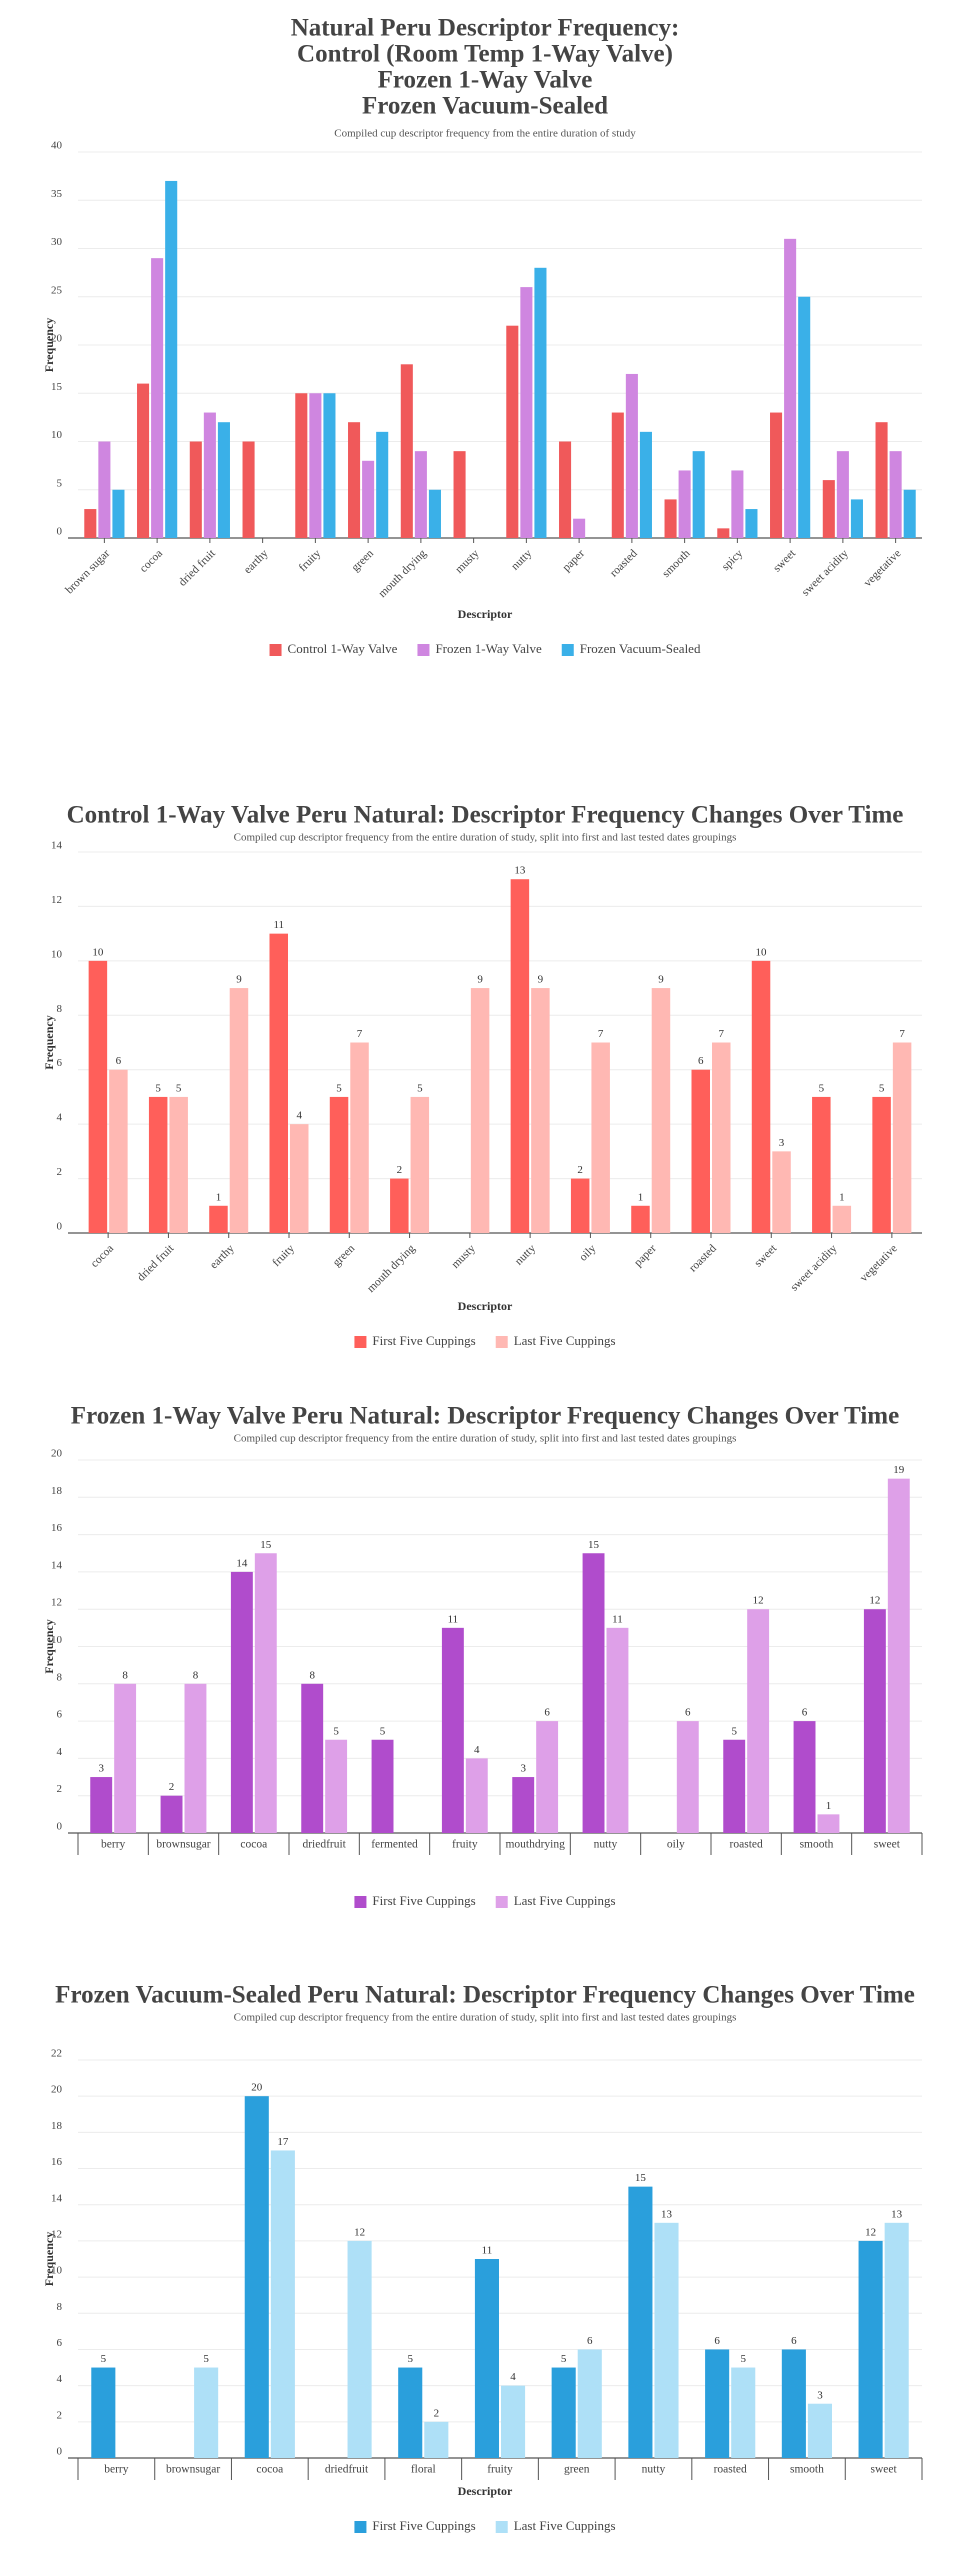 The image size is (970, 2560). What do you see at coordinates (283, 1255) in the screenshot?
I see `x-tick-label: fruity` at bounding box center [283, 1255].